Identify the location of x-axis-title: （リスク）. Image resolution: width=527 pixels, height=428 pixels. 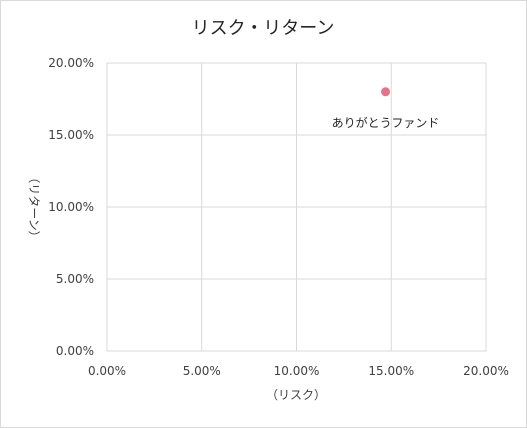
(296, 395).